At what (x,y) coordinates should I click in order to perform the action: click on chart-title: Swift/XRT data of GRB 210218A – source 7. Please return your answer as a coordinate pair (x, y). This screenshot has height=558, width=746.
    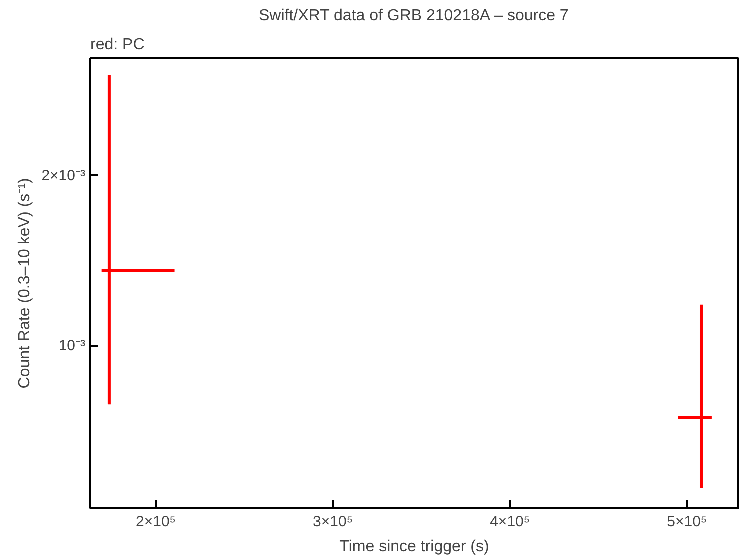
    Looking at the image, I should click on (414, 16).